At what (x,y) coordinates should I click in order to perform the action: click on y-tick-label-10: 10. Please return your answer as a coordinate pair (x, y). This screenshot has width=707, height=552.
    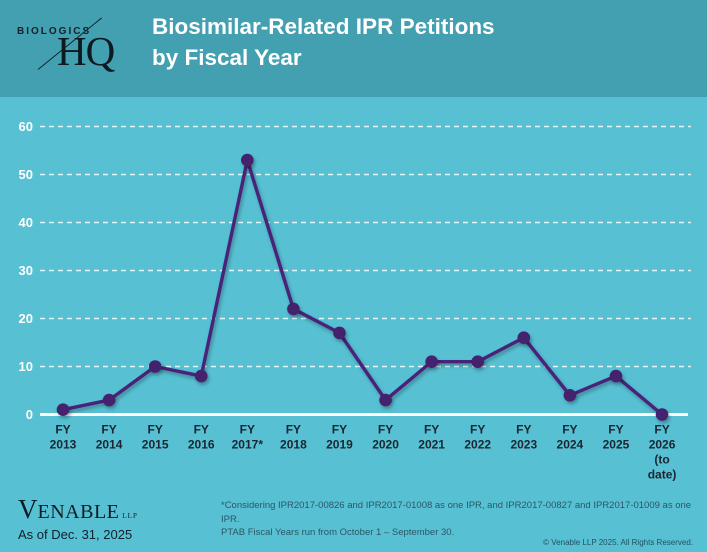
    Looking at the image, I should click on (26, 366).